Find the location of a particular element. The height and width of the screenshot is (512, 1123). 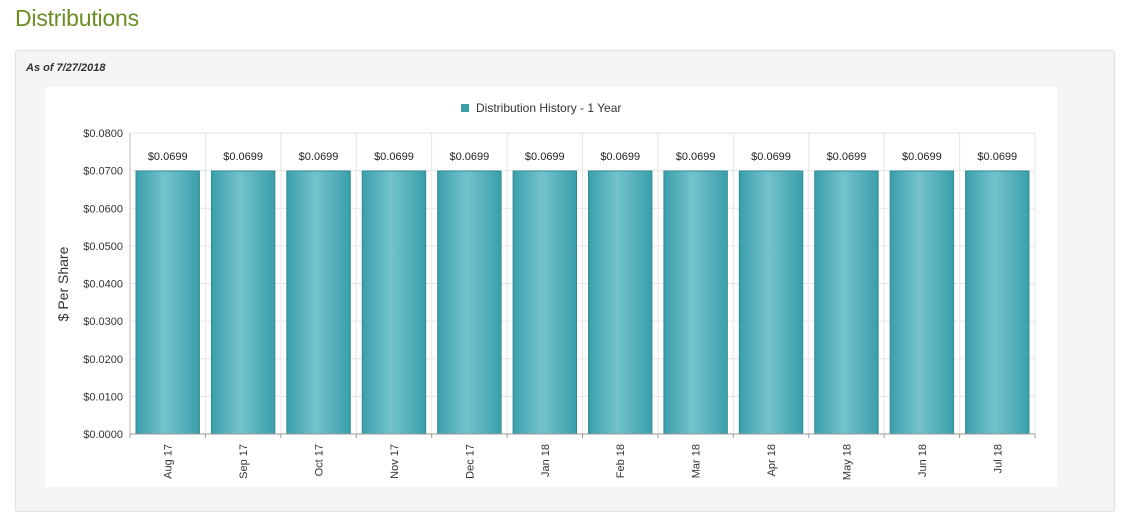

legend-label: Distribution History - 1 Year is located at coordinates (548, 108).